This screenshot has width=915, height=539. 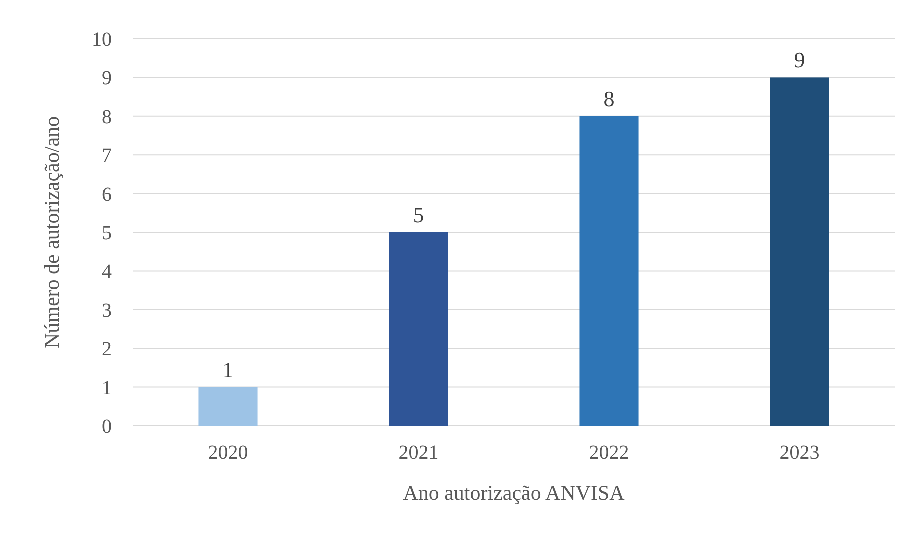 What do you see at coordinates (514, 493) in the screenshot?
I see `x-axis-title: Ano autorização ANVISA` at bounding box center [514, 493].